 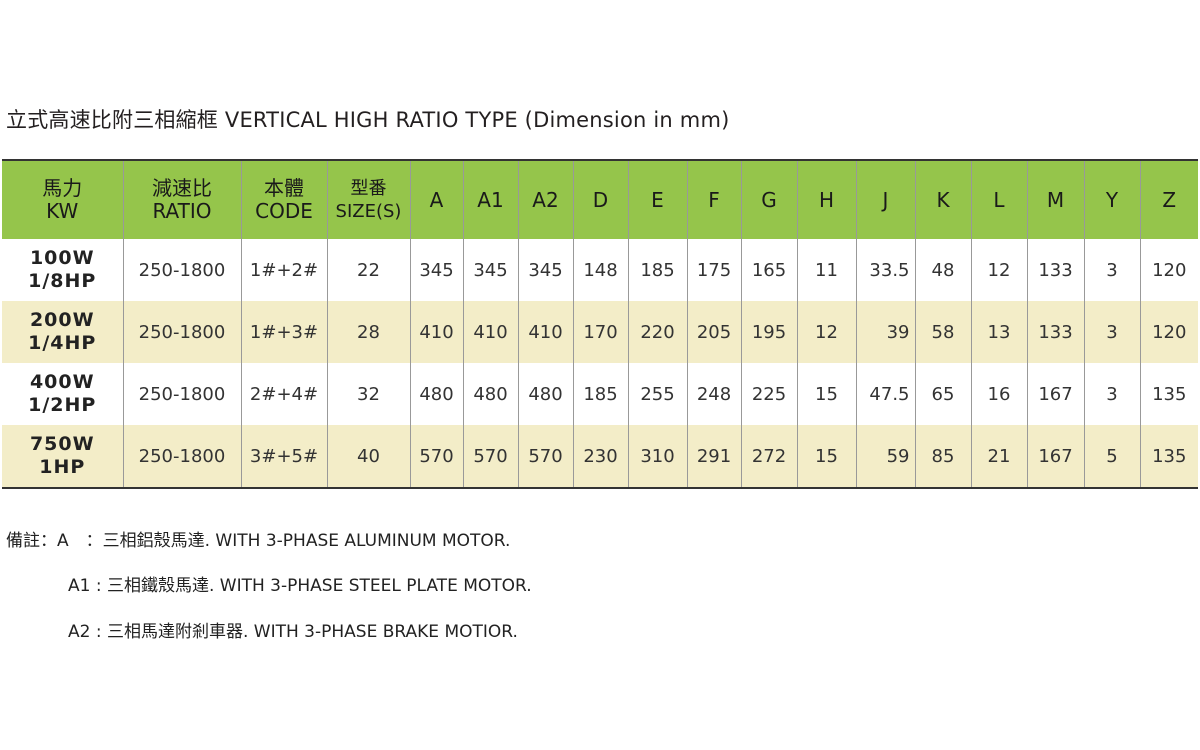 What do you see at coordinates (657, 456) in the screenshot?
I see `table-cell: 310` at bounding box center [657, 456].